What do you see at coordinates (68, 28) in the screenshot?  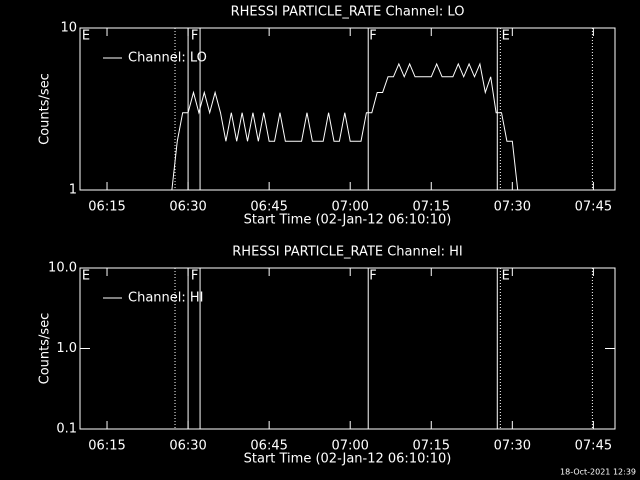 I see `y-tick-label: 10` at bounding box center [68, 28].